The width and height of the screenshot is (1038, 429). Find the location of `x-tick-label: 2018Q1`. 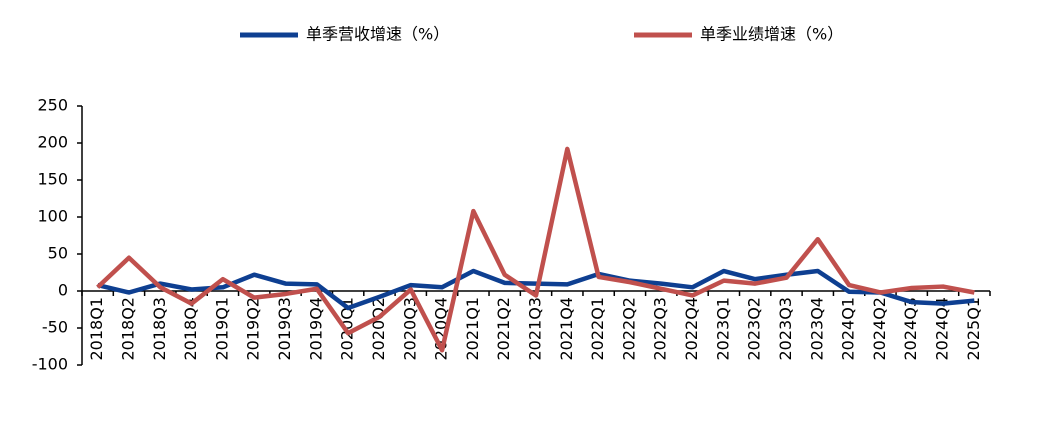

x-tick-label: 2018Q1 is located at coordinates (96, 329).